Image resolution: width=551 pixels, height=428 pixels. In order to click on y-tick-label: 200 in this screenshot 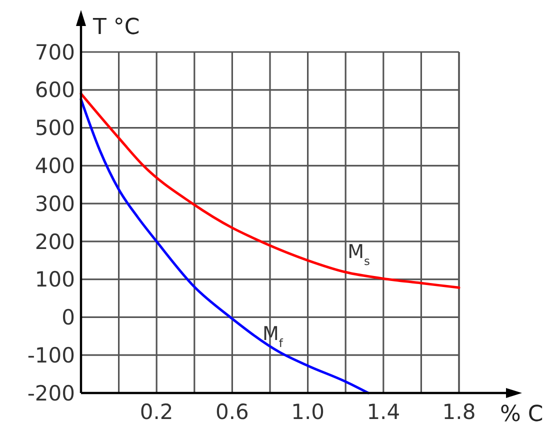, I will do `click(54, 242)`.